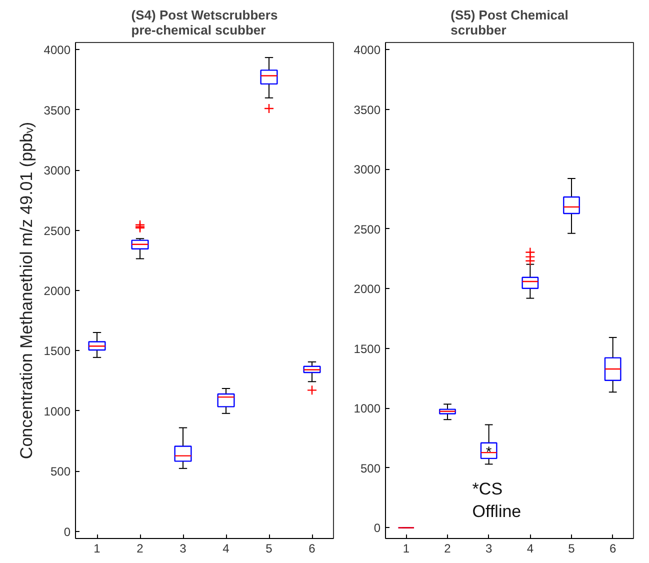  What do you see at coordinates (509, 23) in the screenshot?
I see `chart-title: (S5) Post Chemical scrubber` at bounding box center [509, 23].